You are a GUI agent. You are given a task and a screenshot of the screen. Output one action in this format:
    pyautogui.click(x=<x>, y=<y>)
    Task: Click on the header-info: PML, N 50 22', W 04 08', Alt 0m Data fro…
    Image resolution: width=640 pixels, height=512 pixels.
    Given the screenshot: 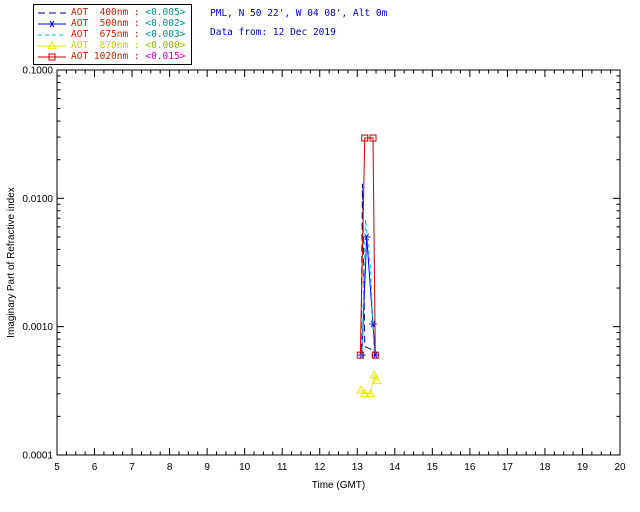 What is the action you would take?
    pyautogui.click(x=298, y=23)
    